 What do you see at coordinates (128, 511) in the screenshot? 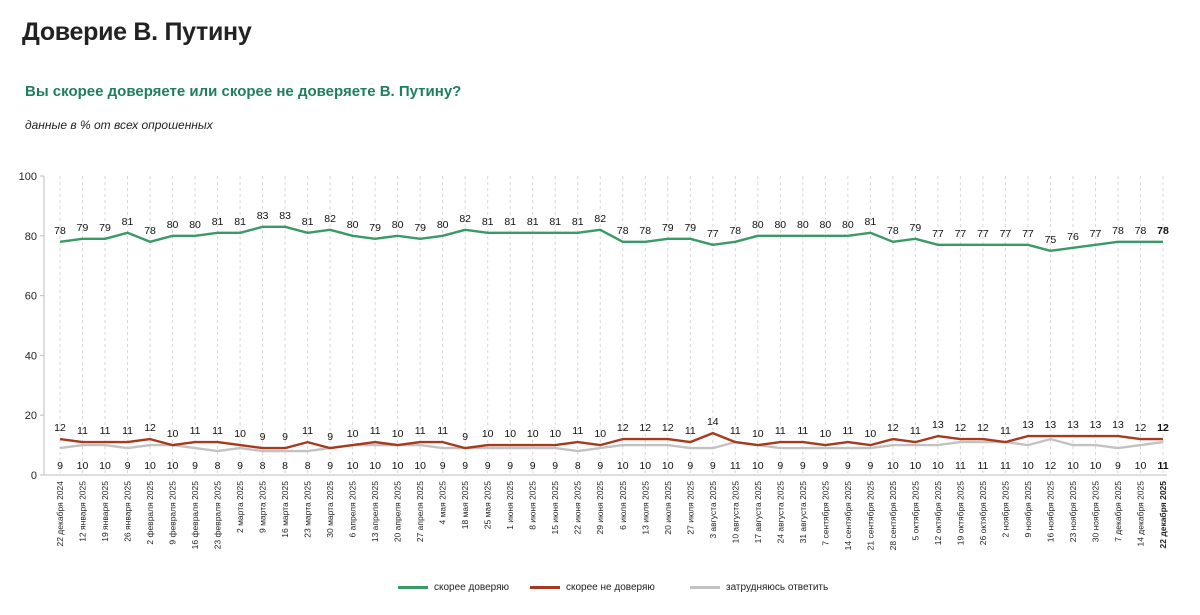
I see `x-tick-label: 26 января 2025` at bounding box center [128, 511].